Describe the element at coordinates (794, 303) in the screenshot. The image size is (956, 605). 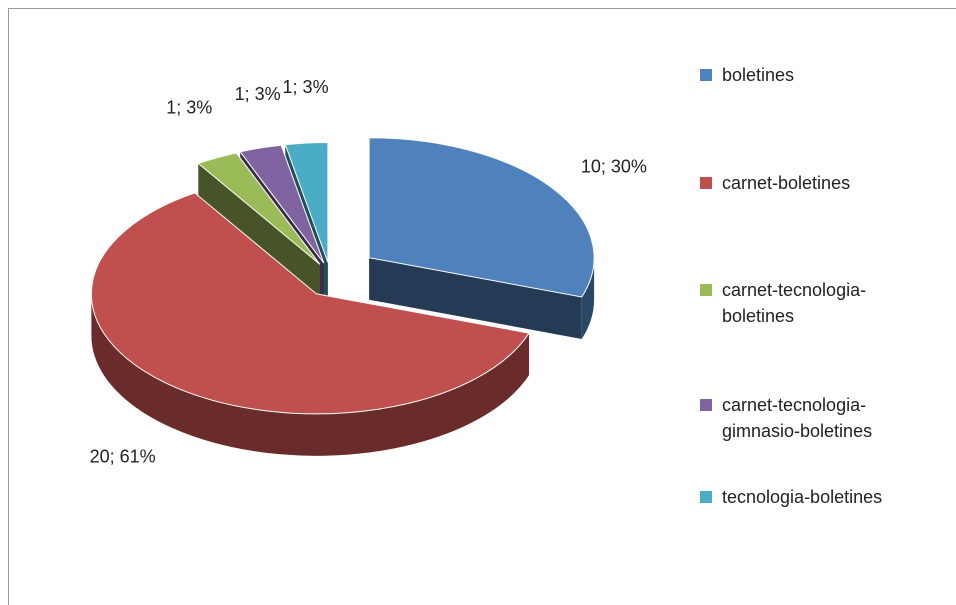
I see `legend-label: carnet-tecnologia-boletines` at that location.